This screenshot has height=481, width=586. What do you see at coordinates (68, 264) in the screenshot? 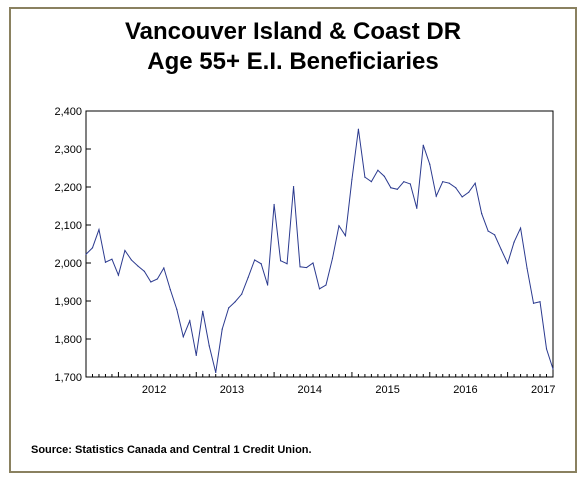
I see `y-tick-label: 2,000` at bounding box center [68, 264].